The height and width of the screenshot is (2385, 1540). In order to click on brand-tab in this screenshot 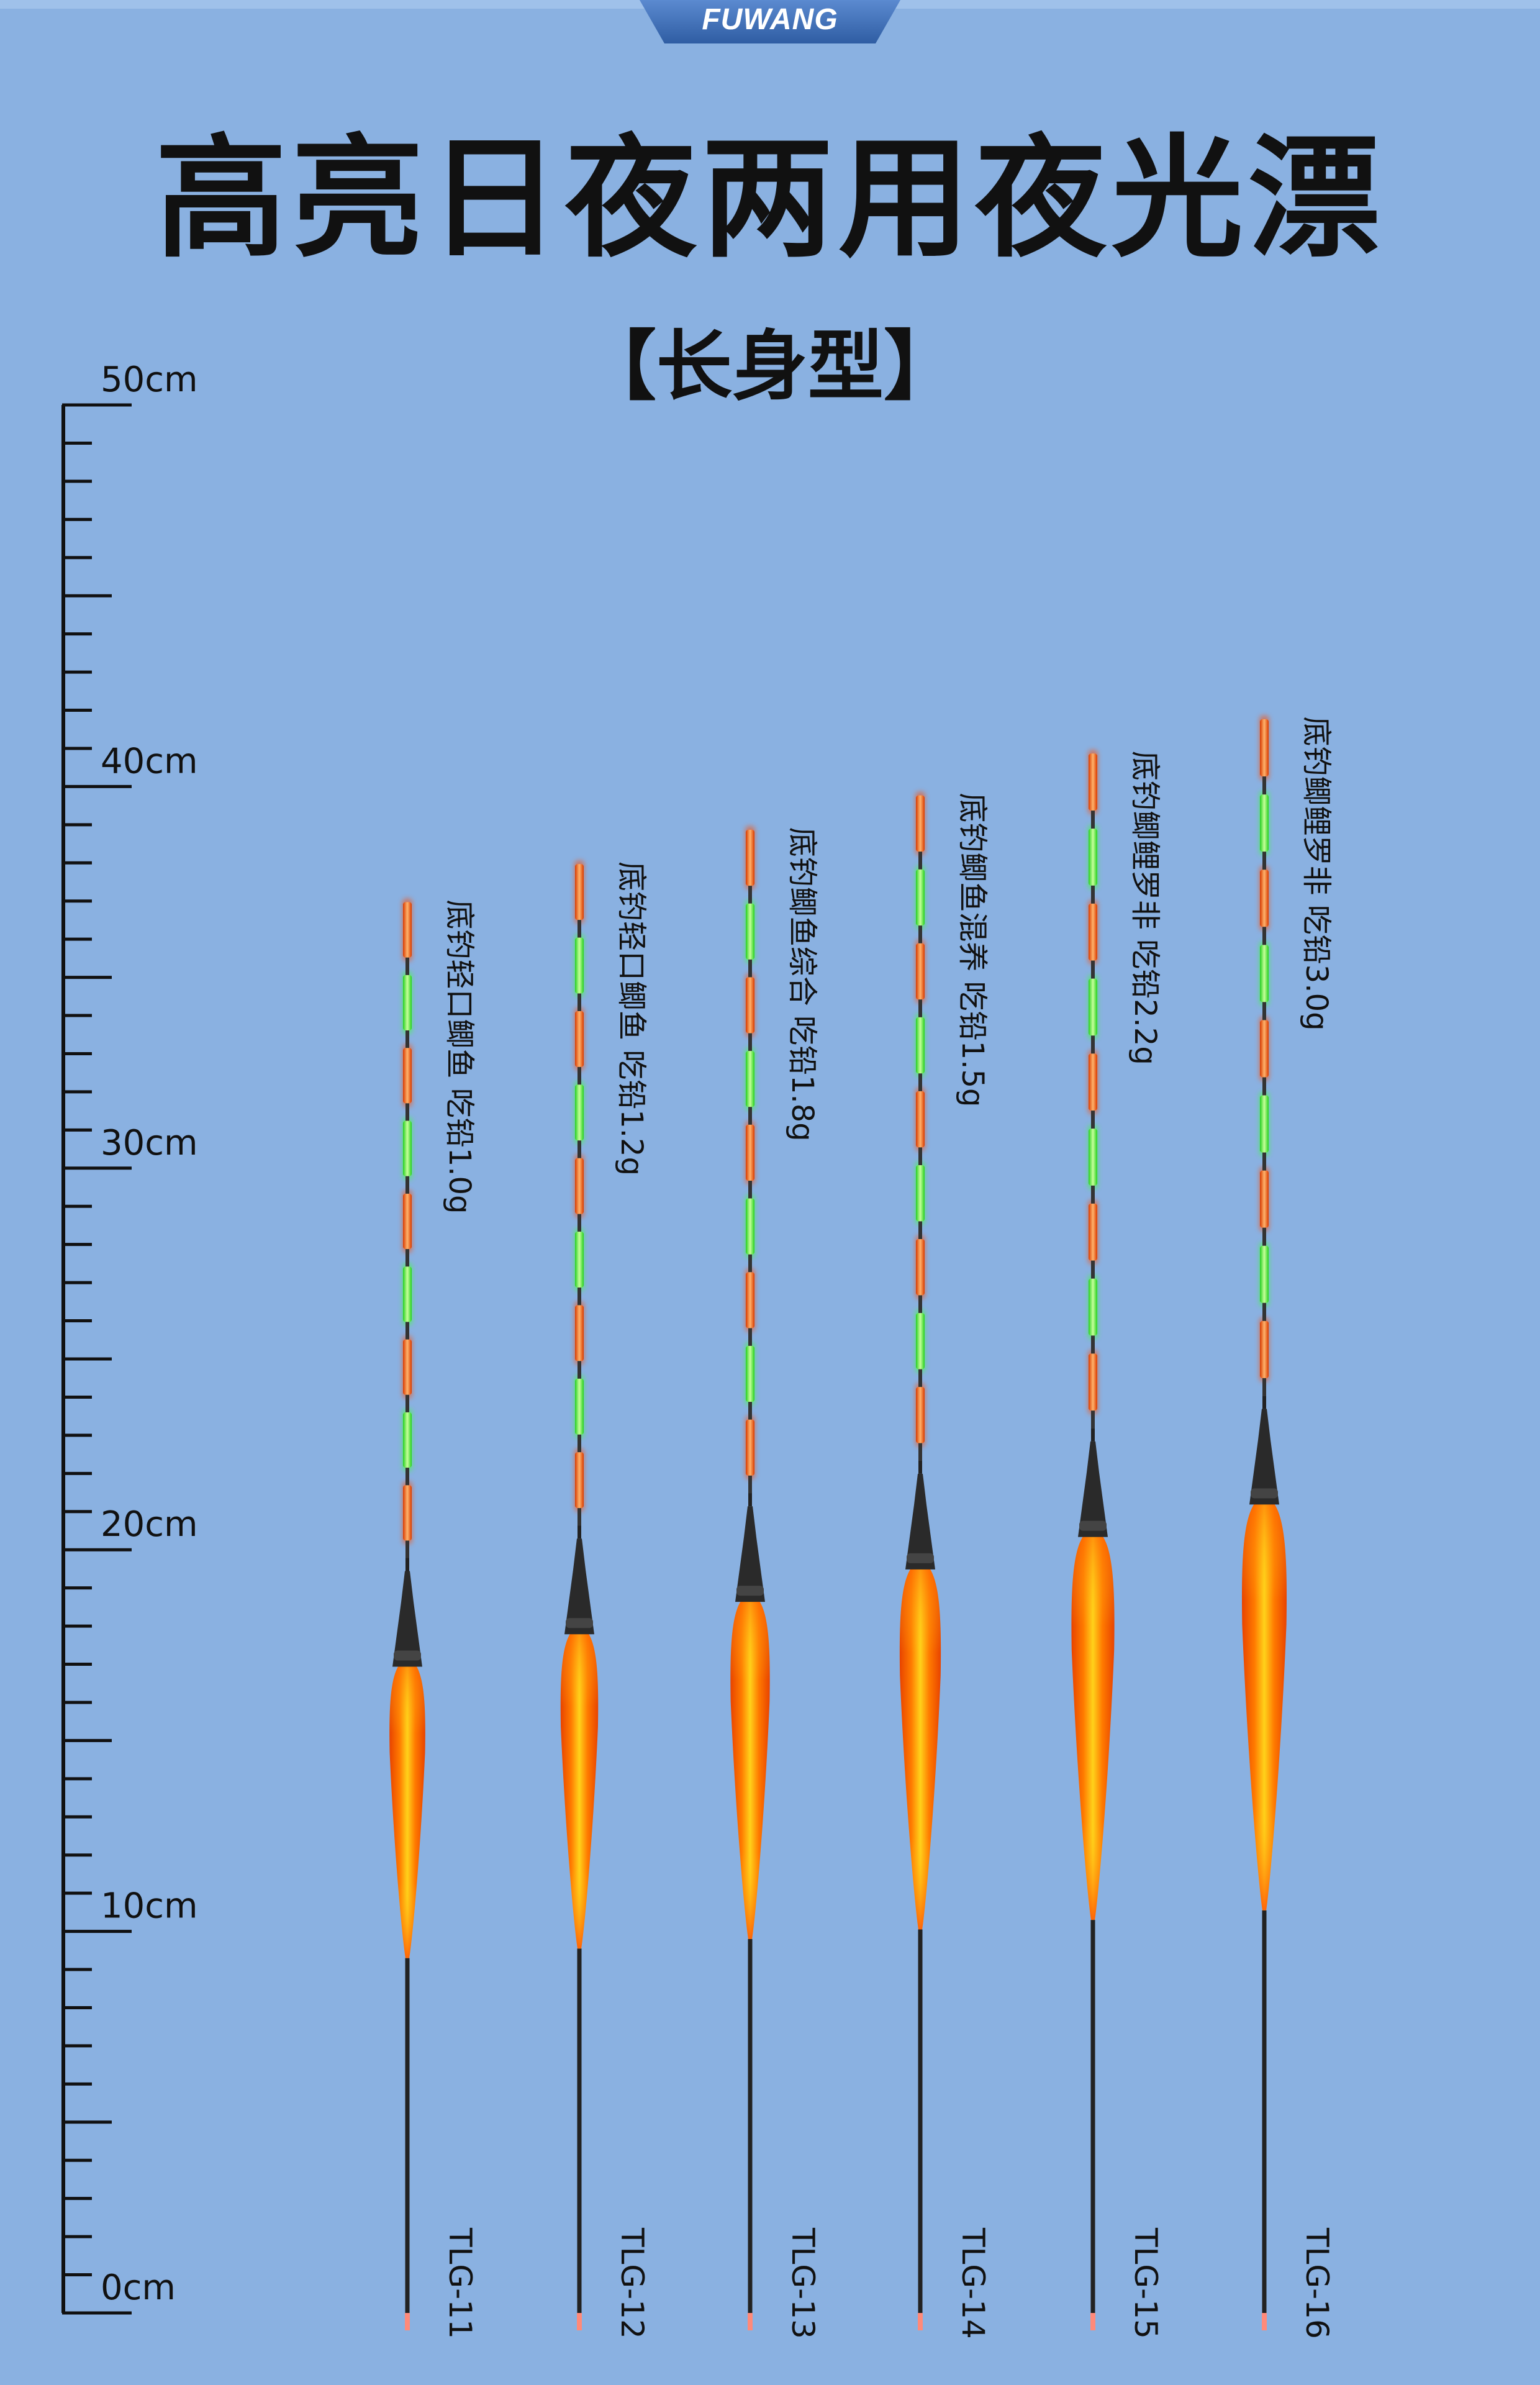, I will do `click(770, 21)`.